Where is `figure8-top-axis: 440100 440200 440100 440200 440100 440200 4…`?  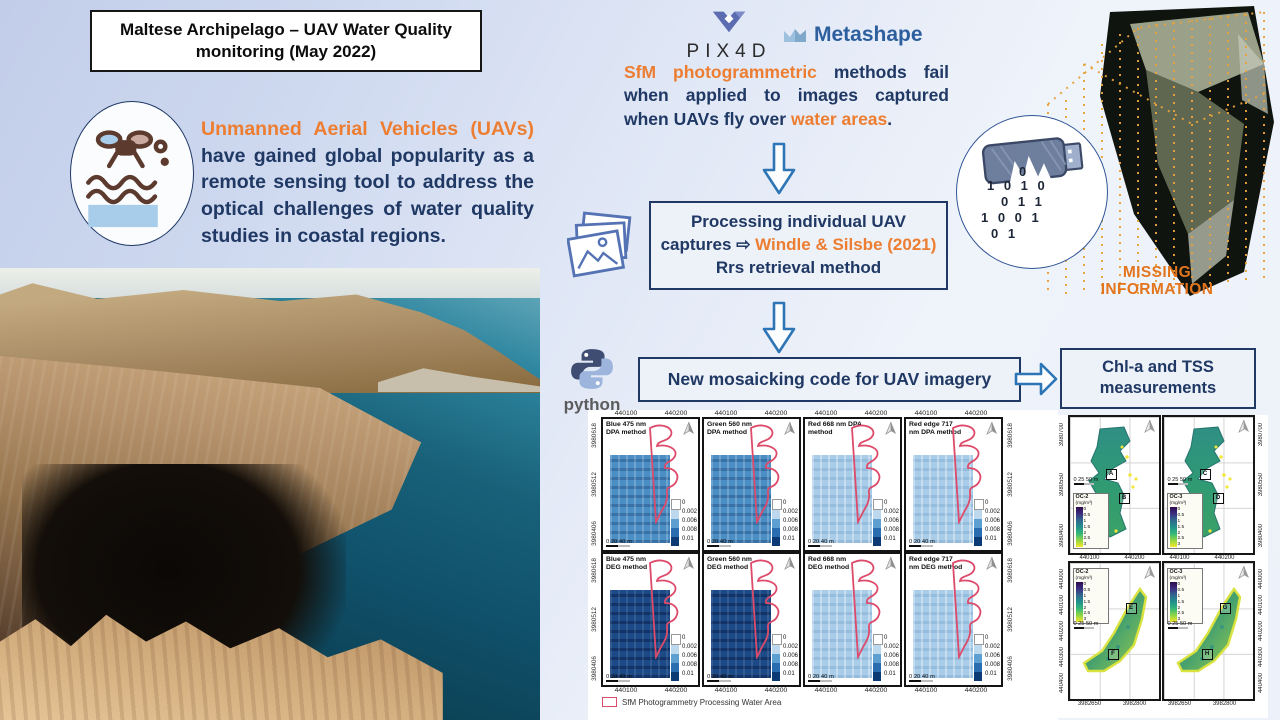 figure8-top-axis: 440100 440200 440100 440200 440100 440200 4… is located at coordinates (829, 413).